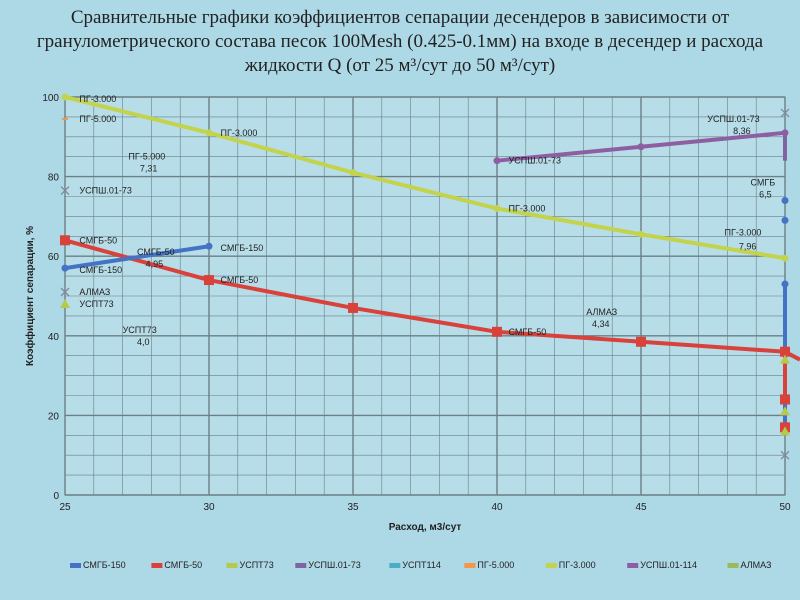 The image size is (800, 600). I want to click on data-label: СМГБ, so click(762, 183).